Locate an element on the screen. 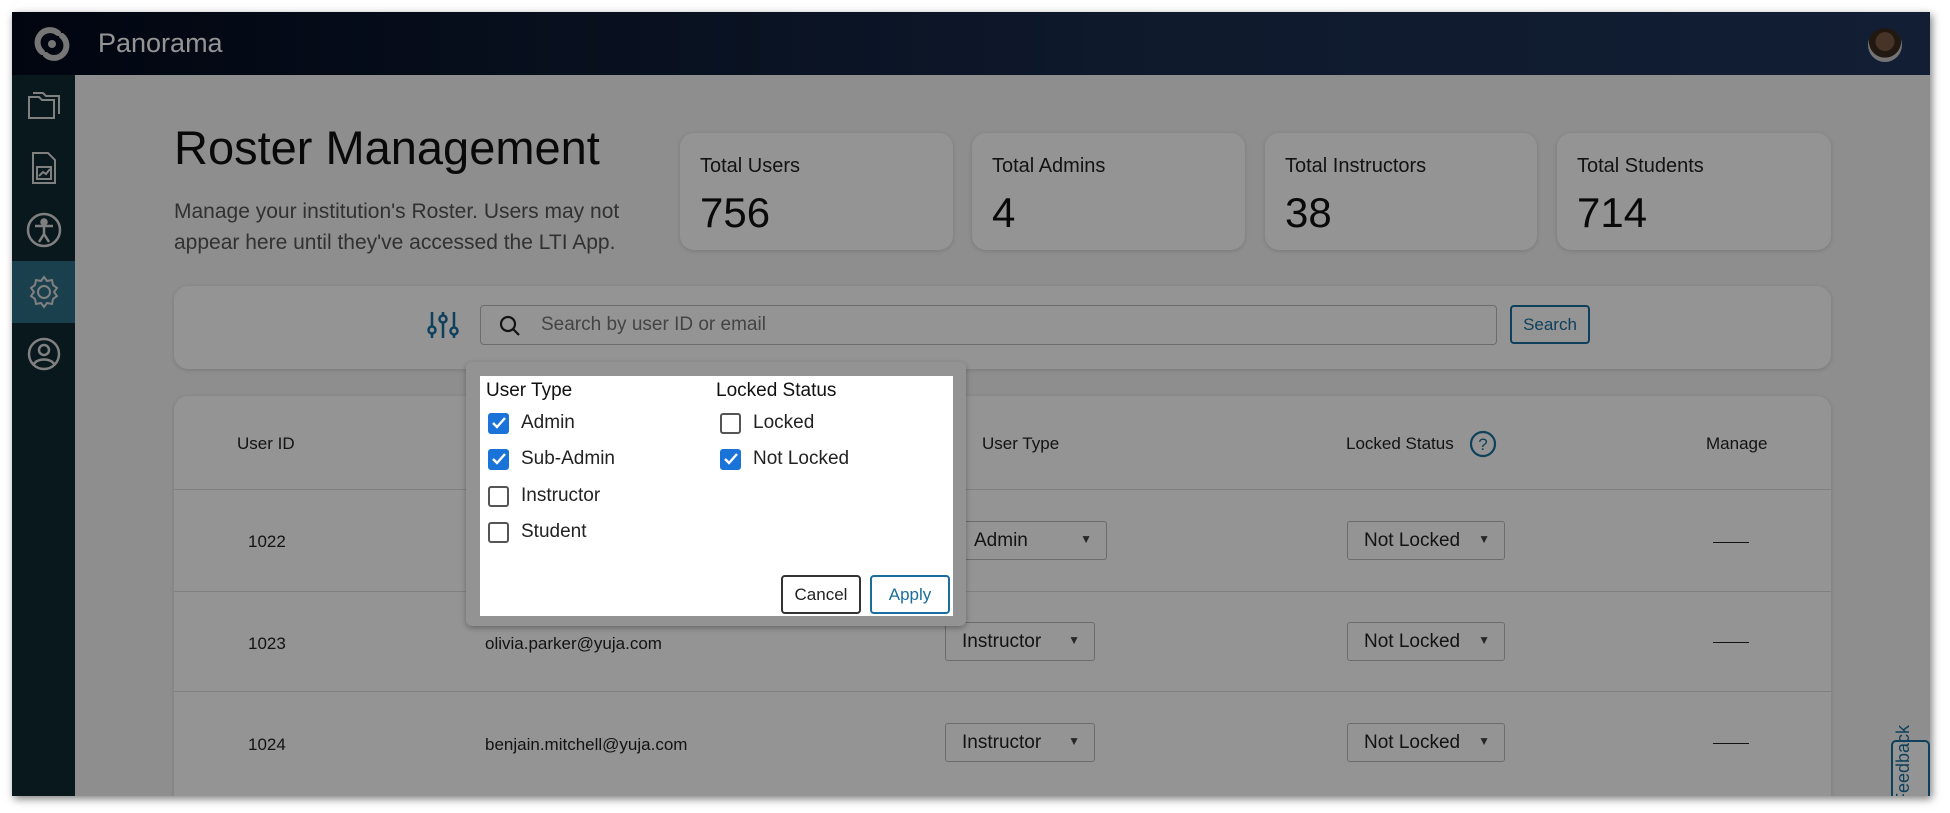  search-field is located at coordinates (988, 325).